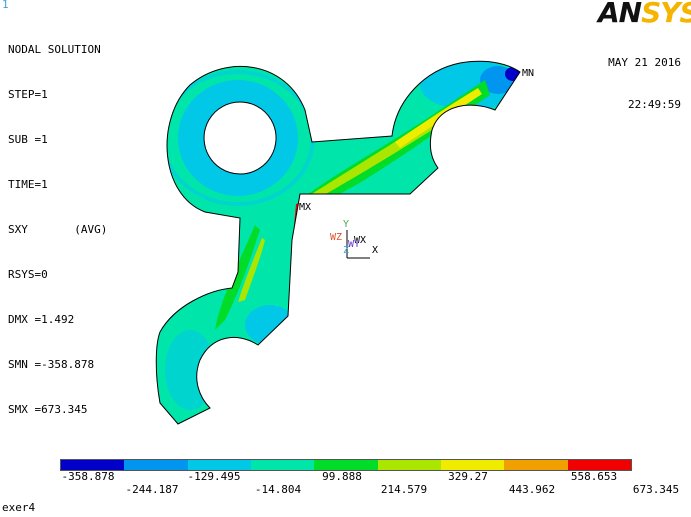 This screenshot has height=517, width=691. What do you see at coordinates (28, 184) in the screenshot?
I see `info-time: TIME=1` at bounding box center [28, 184].